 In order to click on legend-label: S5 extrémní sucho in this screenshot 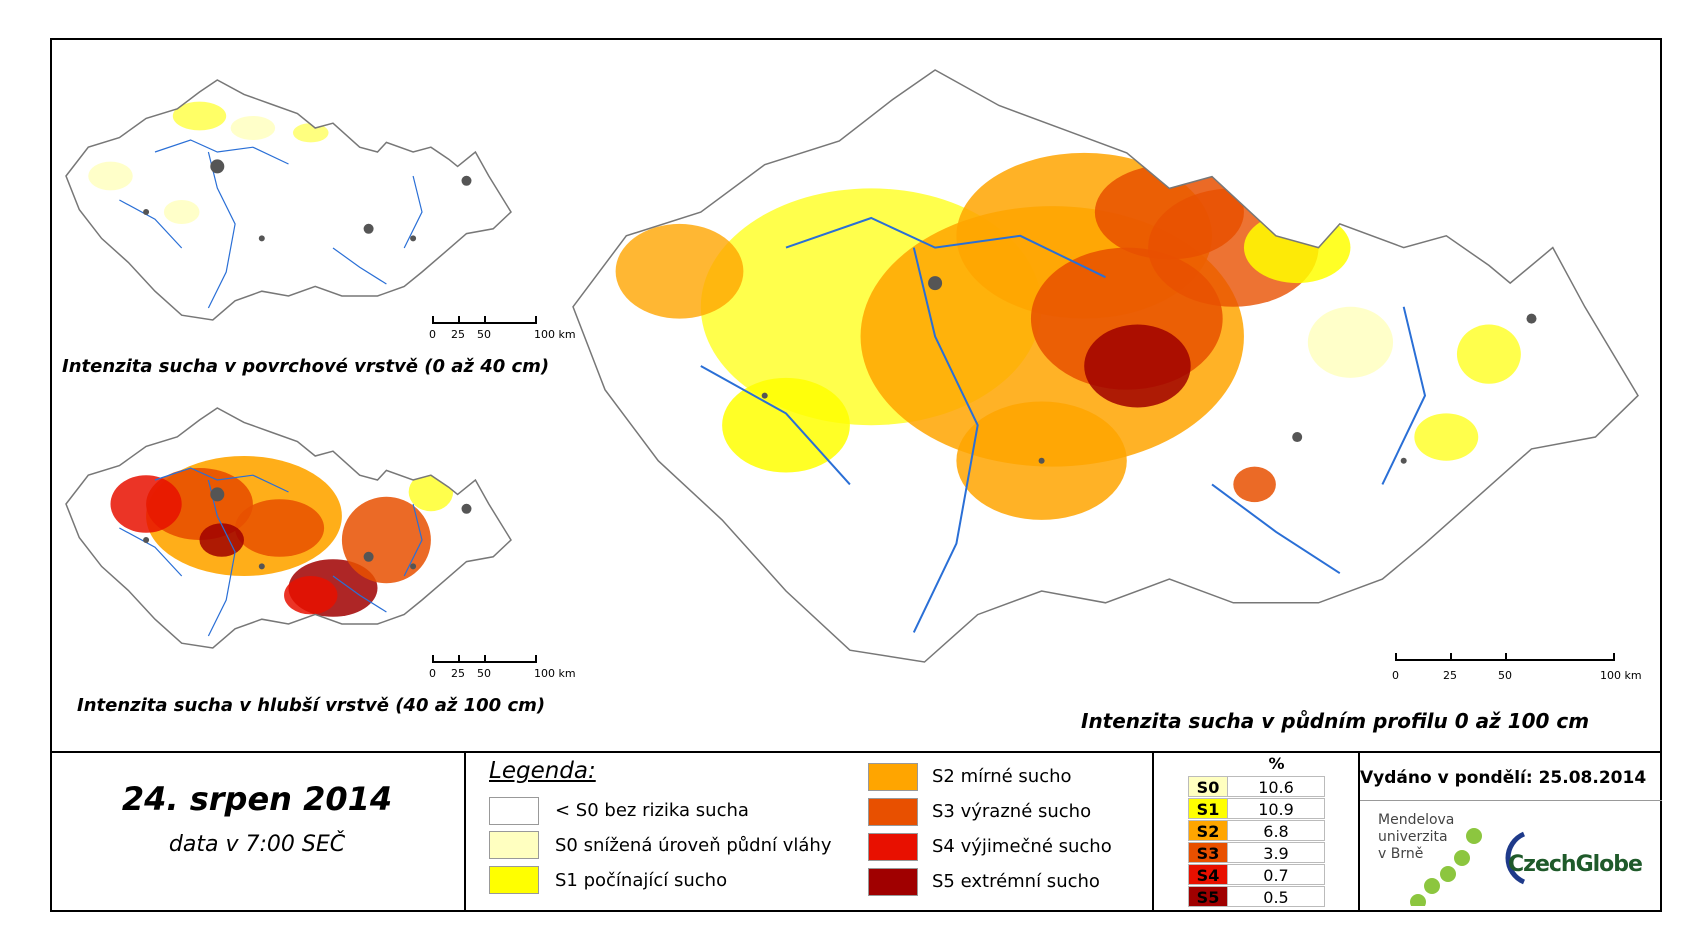, I will do `click(1016, 881)`.